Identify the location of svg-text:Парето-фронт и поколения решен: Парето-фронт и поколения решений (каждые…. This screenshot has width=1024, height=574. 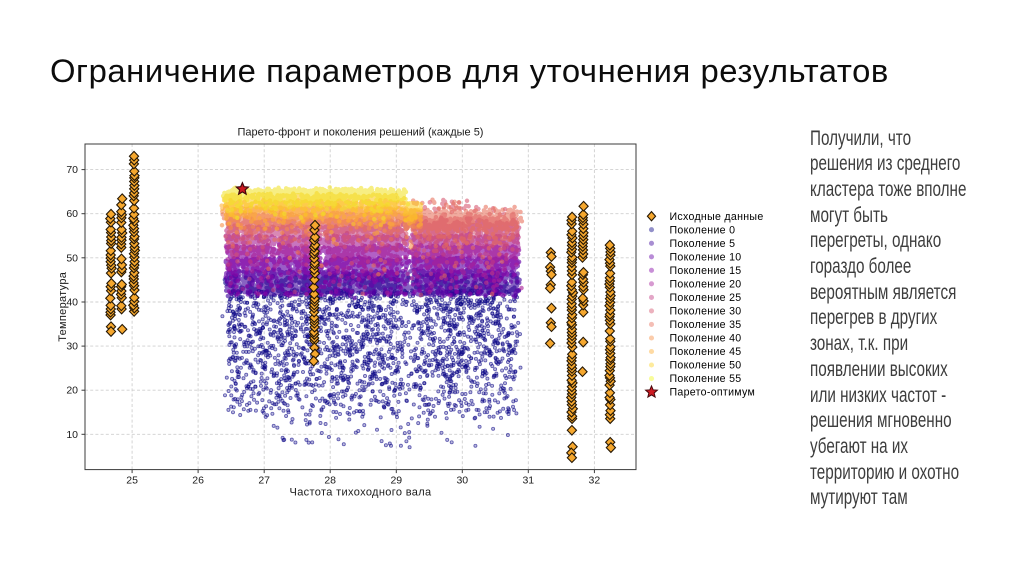
(361, 133).